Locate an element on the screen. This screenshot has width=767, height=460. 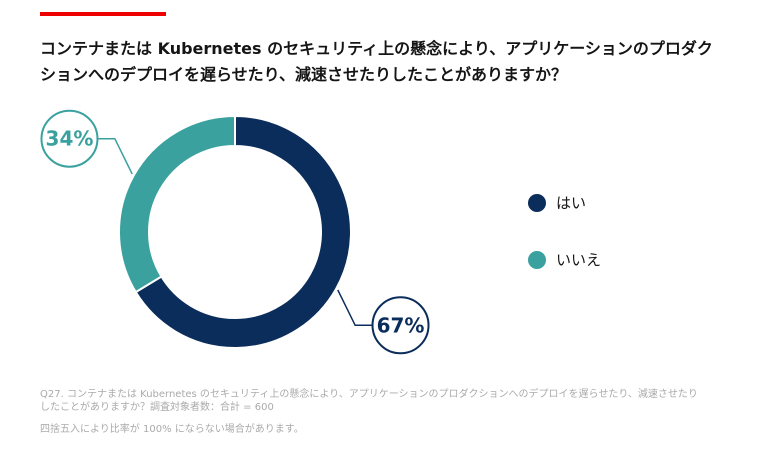
legend-label: はい is located at coordinates (571, 203).